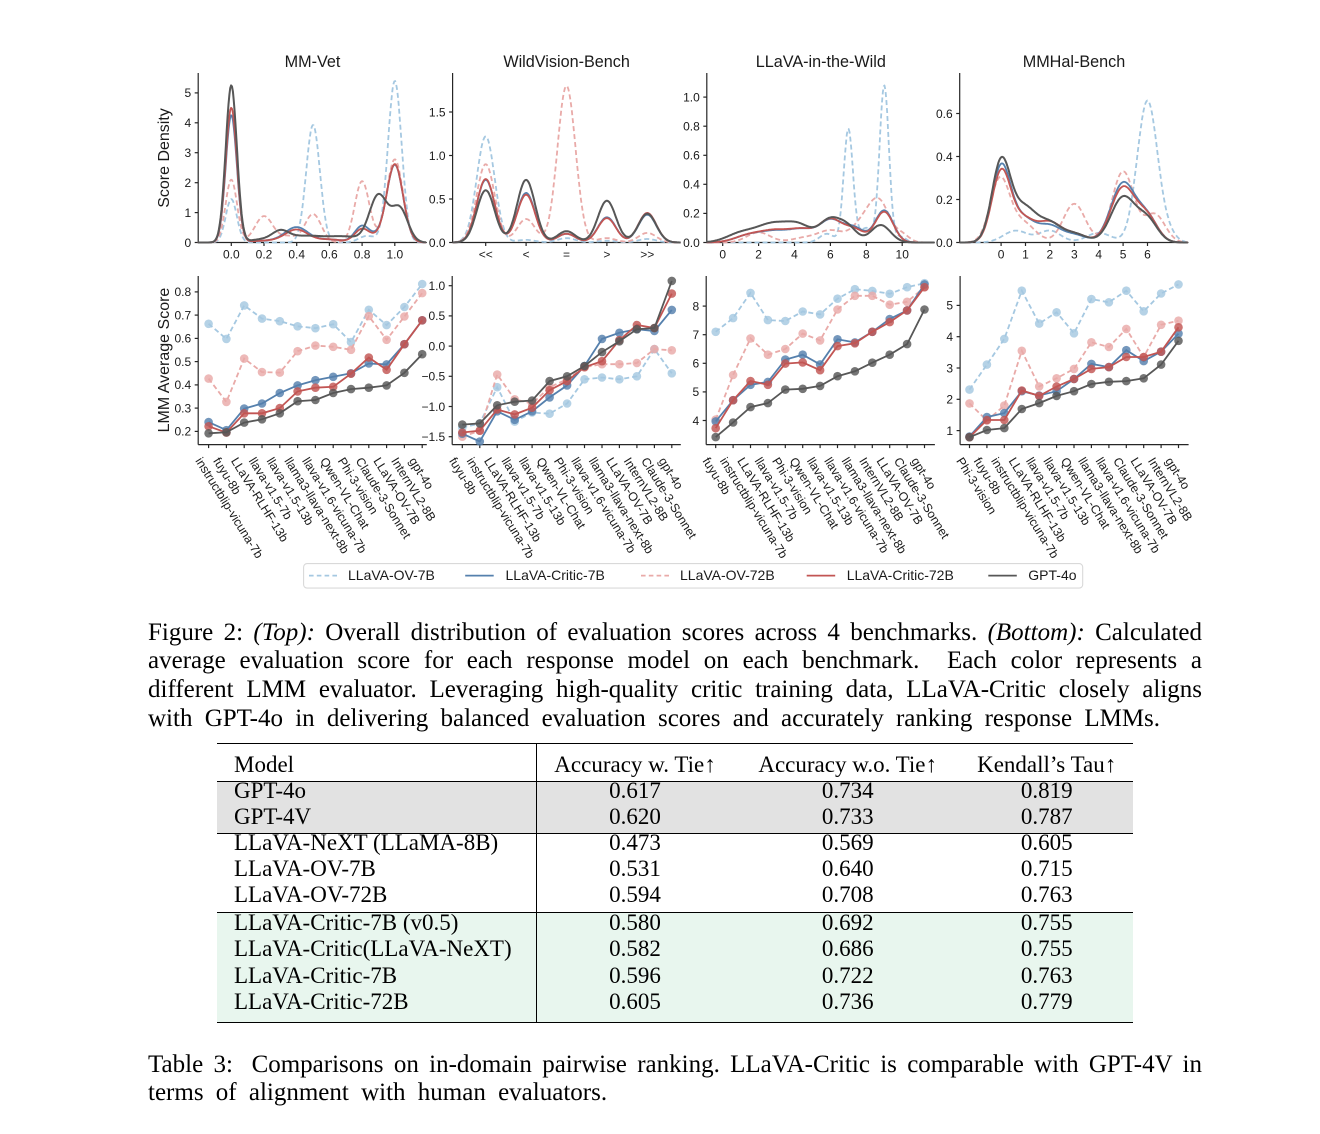  What do you see at coordinates (313, 62) in the screenshot?
I see `svg-text: MM-Vet` at bounding box center [313, 62].